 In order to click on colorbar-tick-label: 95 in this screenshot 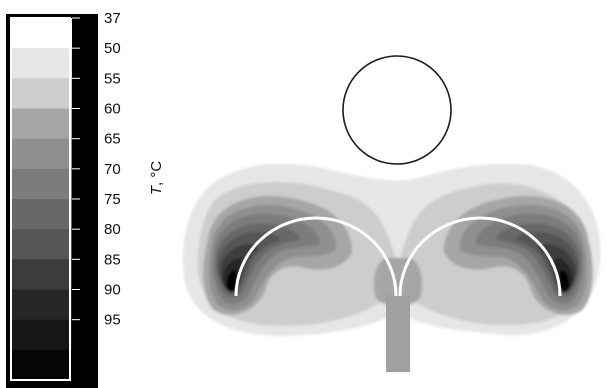, I will do `click(112, 320)`.